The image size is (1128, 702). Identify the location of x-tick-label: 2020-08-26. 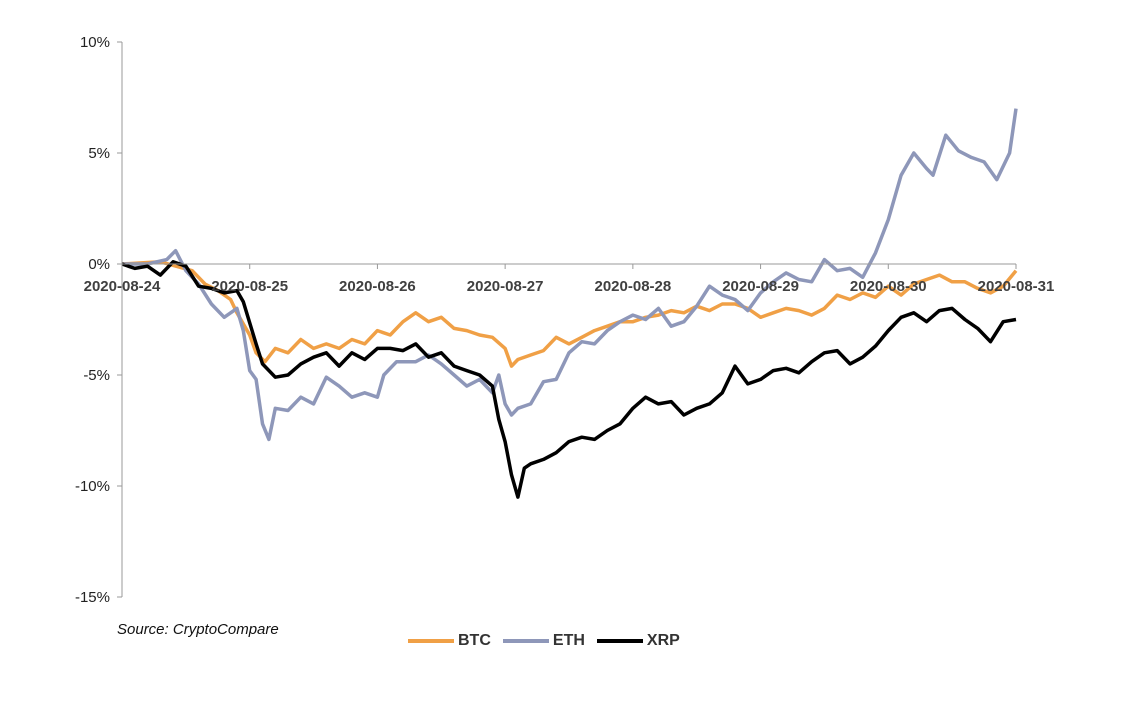
(377, 286).